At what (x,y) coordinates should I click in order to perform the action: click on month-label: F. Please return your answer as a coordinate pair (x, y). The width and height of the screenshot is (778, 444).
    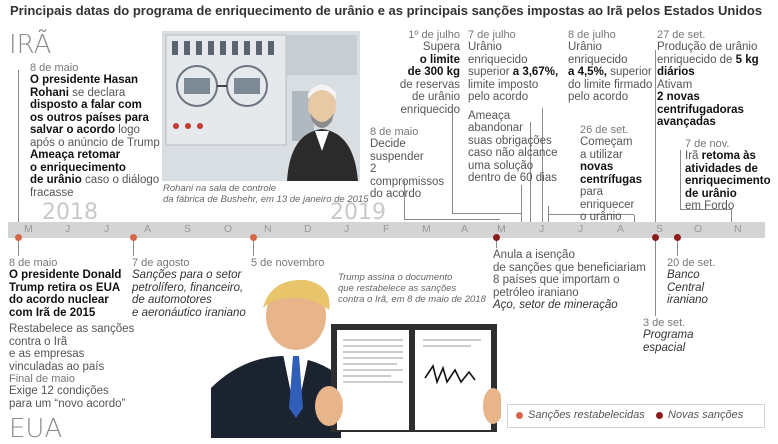
    Looking at the image, I should click on (386, 229).